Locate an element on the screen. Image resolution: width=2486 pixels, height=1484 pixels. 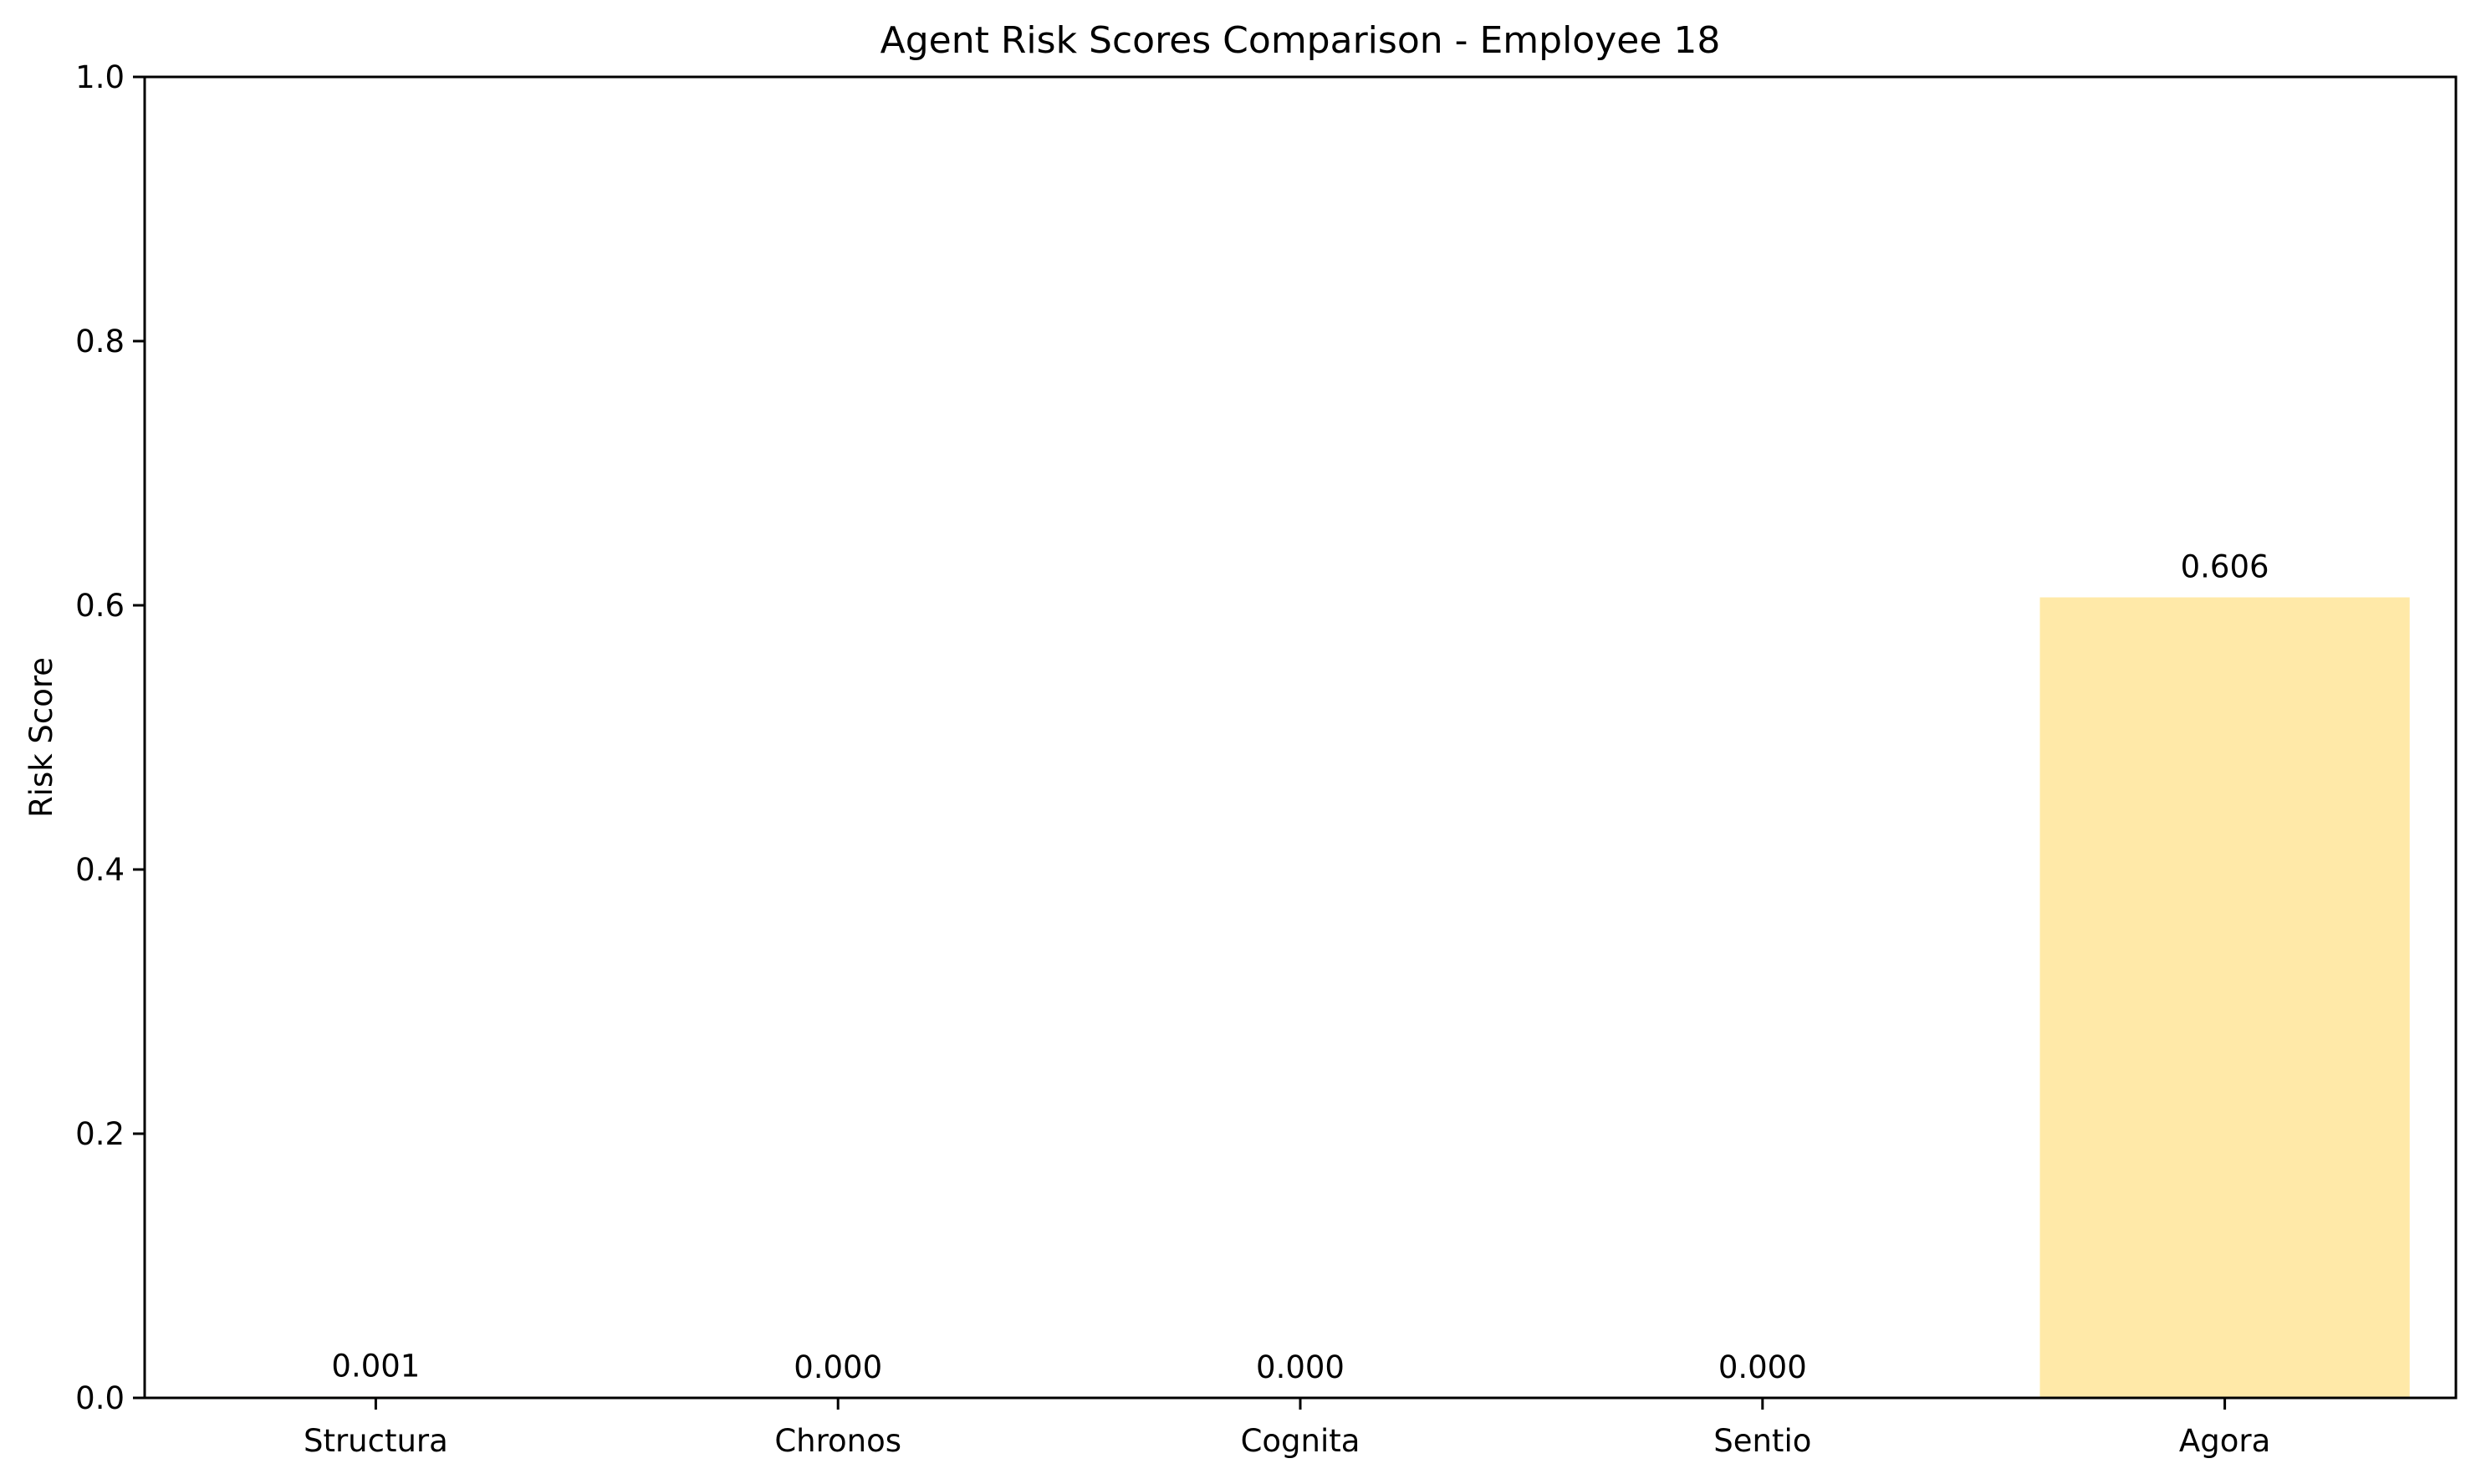
y-axis: 0.0 0.2 0.4 0.6 0.8 1.0 is located at coordinates (110, 737).